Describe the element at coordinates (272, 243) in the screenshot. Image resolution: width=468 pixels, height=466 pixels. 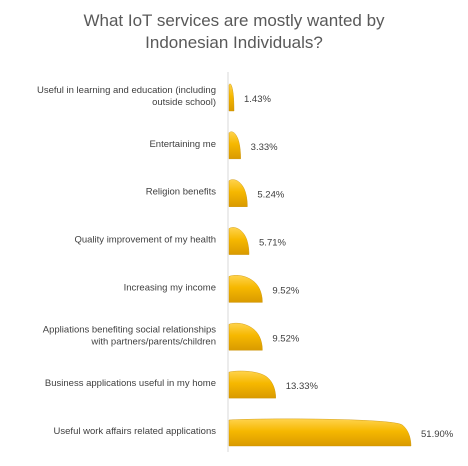
I see `value-label-3: 5.71%` at that location.